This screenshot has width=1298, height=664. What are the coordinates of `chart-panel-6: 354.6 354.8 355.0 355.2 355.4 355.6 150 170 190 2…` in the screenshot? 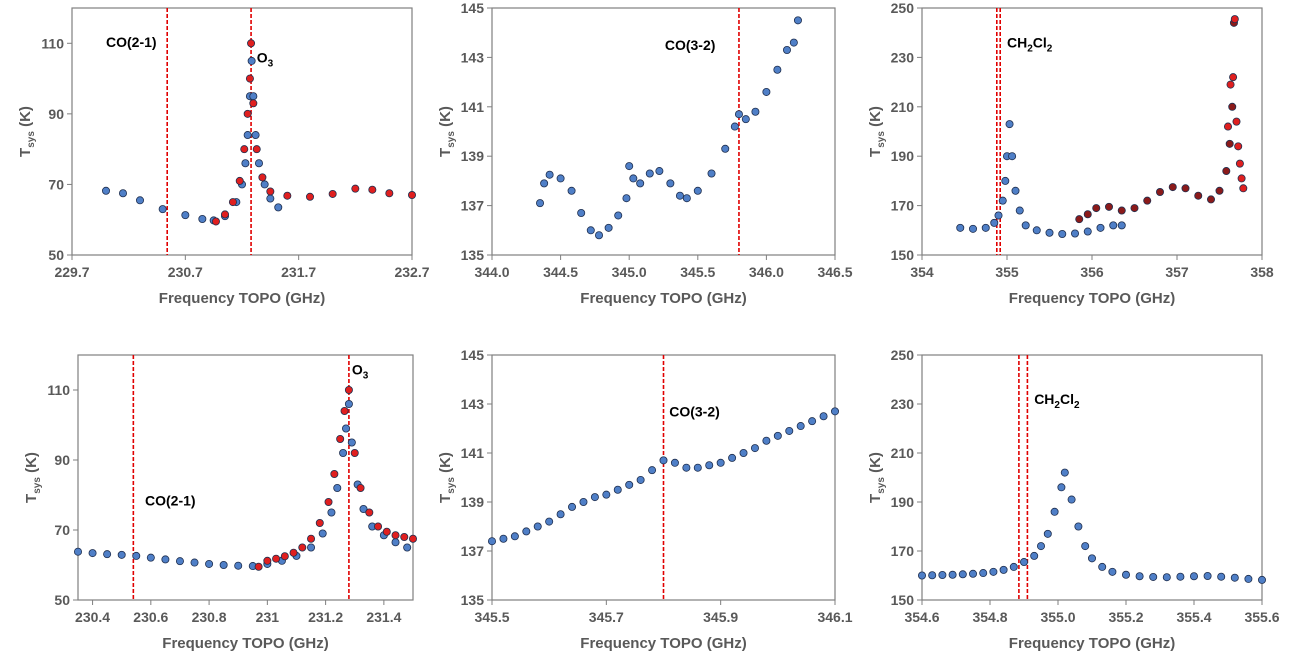 It's located at (1073, 499).